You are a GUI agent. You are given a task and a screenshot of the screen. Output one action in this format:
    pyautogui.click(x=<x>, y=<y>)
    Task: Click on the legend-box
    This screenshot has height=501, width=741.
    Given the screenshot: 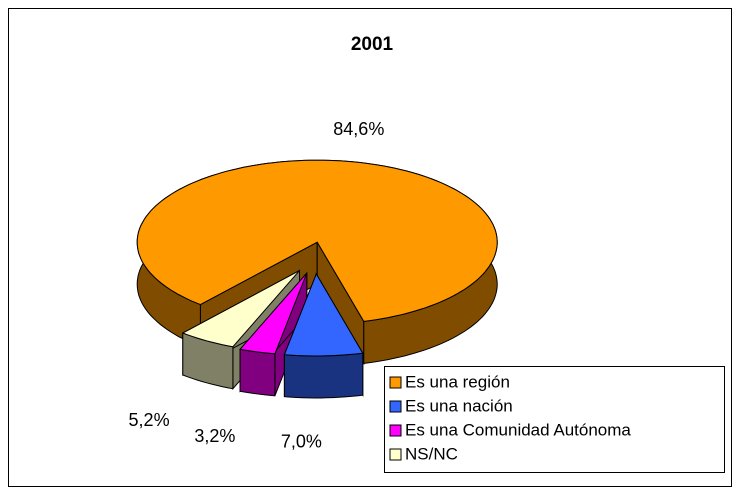 What is the action you would take?
    pyautogui.click(x=554, y=419)
    